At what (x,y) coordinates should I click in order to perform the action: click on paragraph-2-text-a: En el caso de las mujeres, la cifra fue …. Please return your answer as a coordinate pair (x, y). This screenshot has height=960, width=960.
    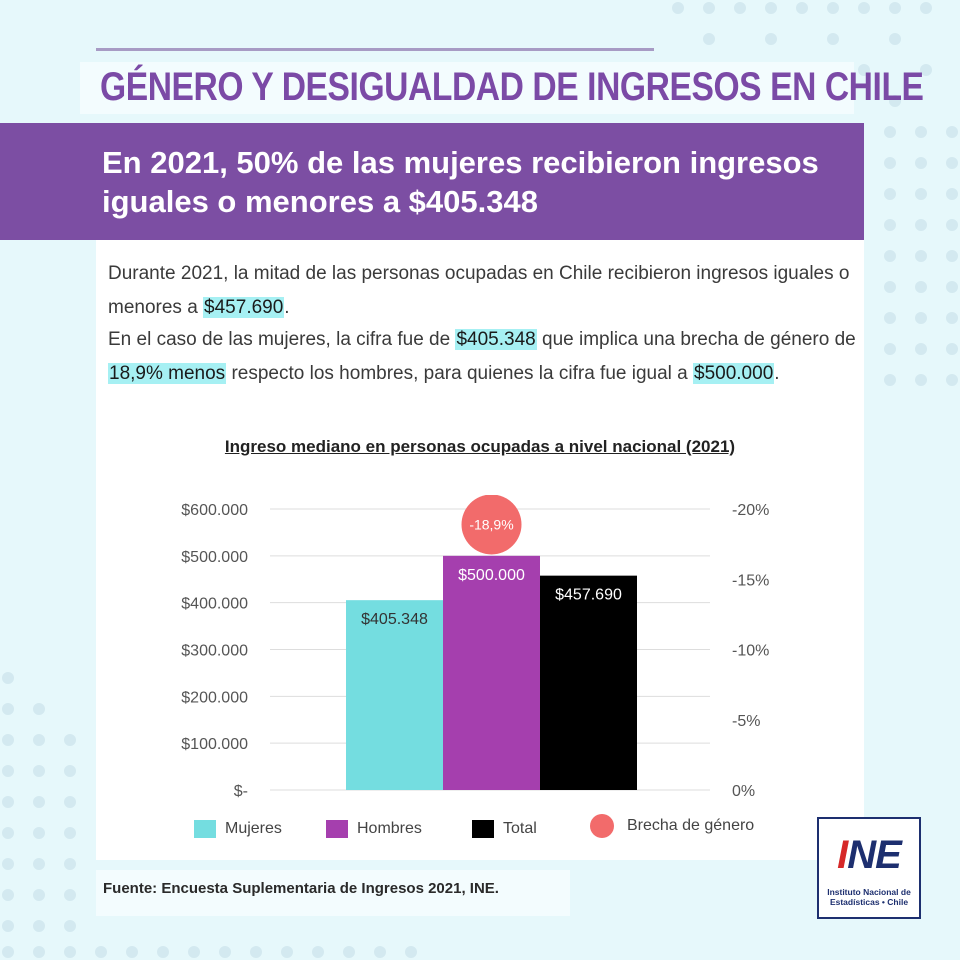
    Looking at the image, I should click on (282, 339).